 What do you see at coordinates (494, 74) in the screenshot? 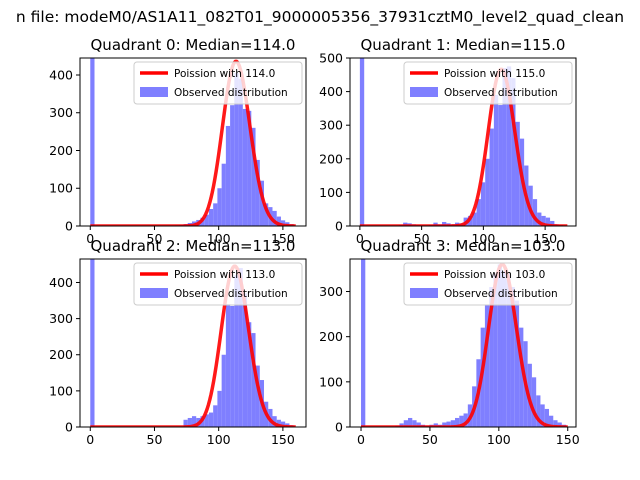
I see `legend-label-poisson: Poission with 115.0` at bounding box center [494, 74].